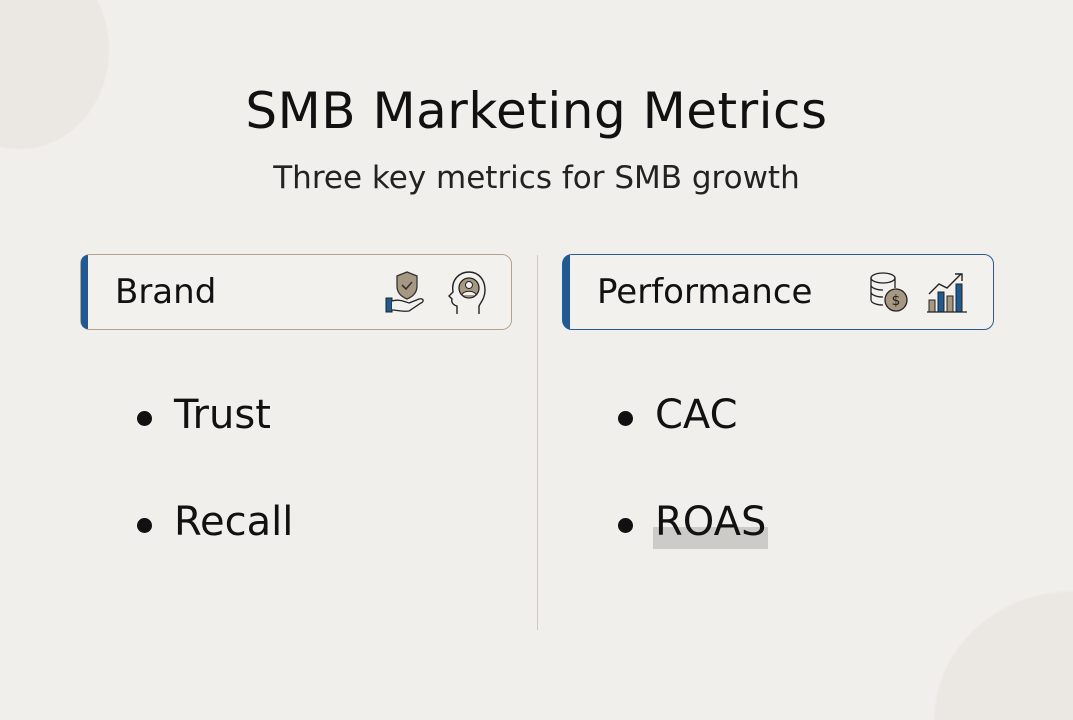  I want to click on hand-shield-check-icon, so click(404, 292).